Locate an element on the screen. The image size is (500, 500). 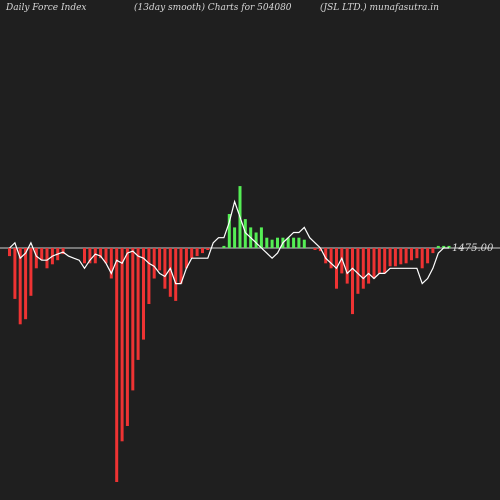
zero-level-label: 1475.00 is located at coordinates (473, 248).